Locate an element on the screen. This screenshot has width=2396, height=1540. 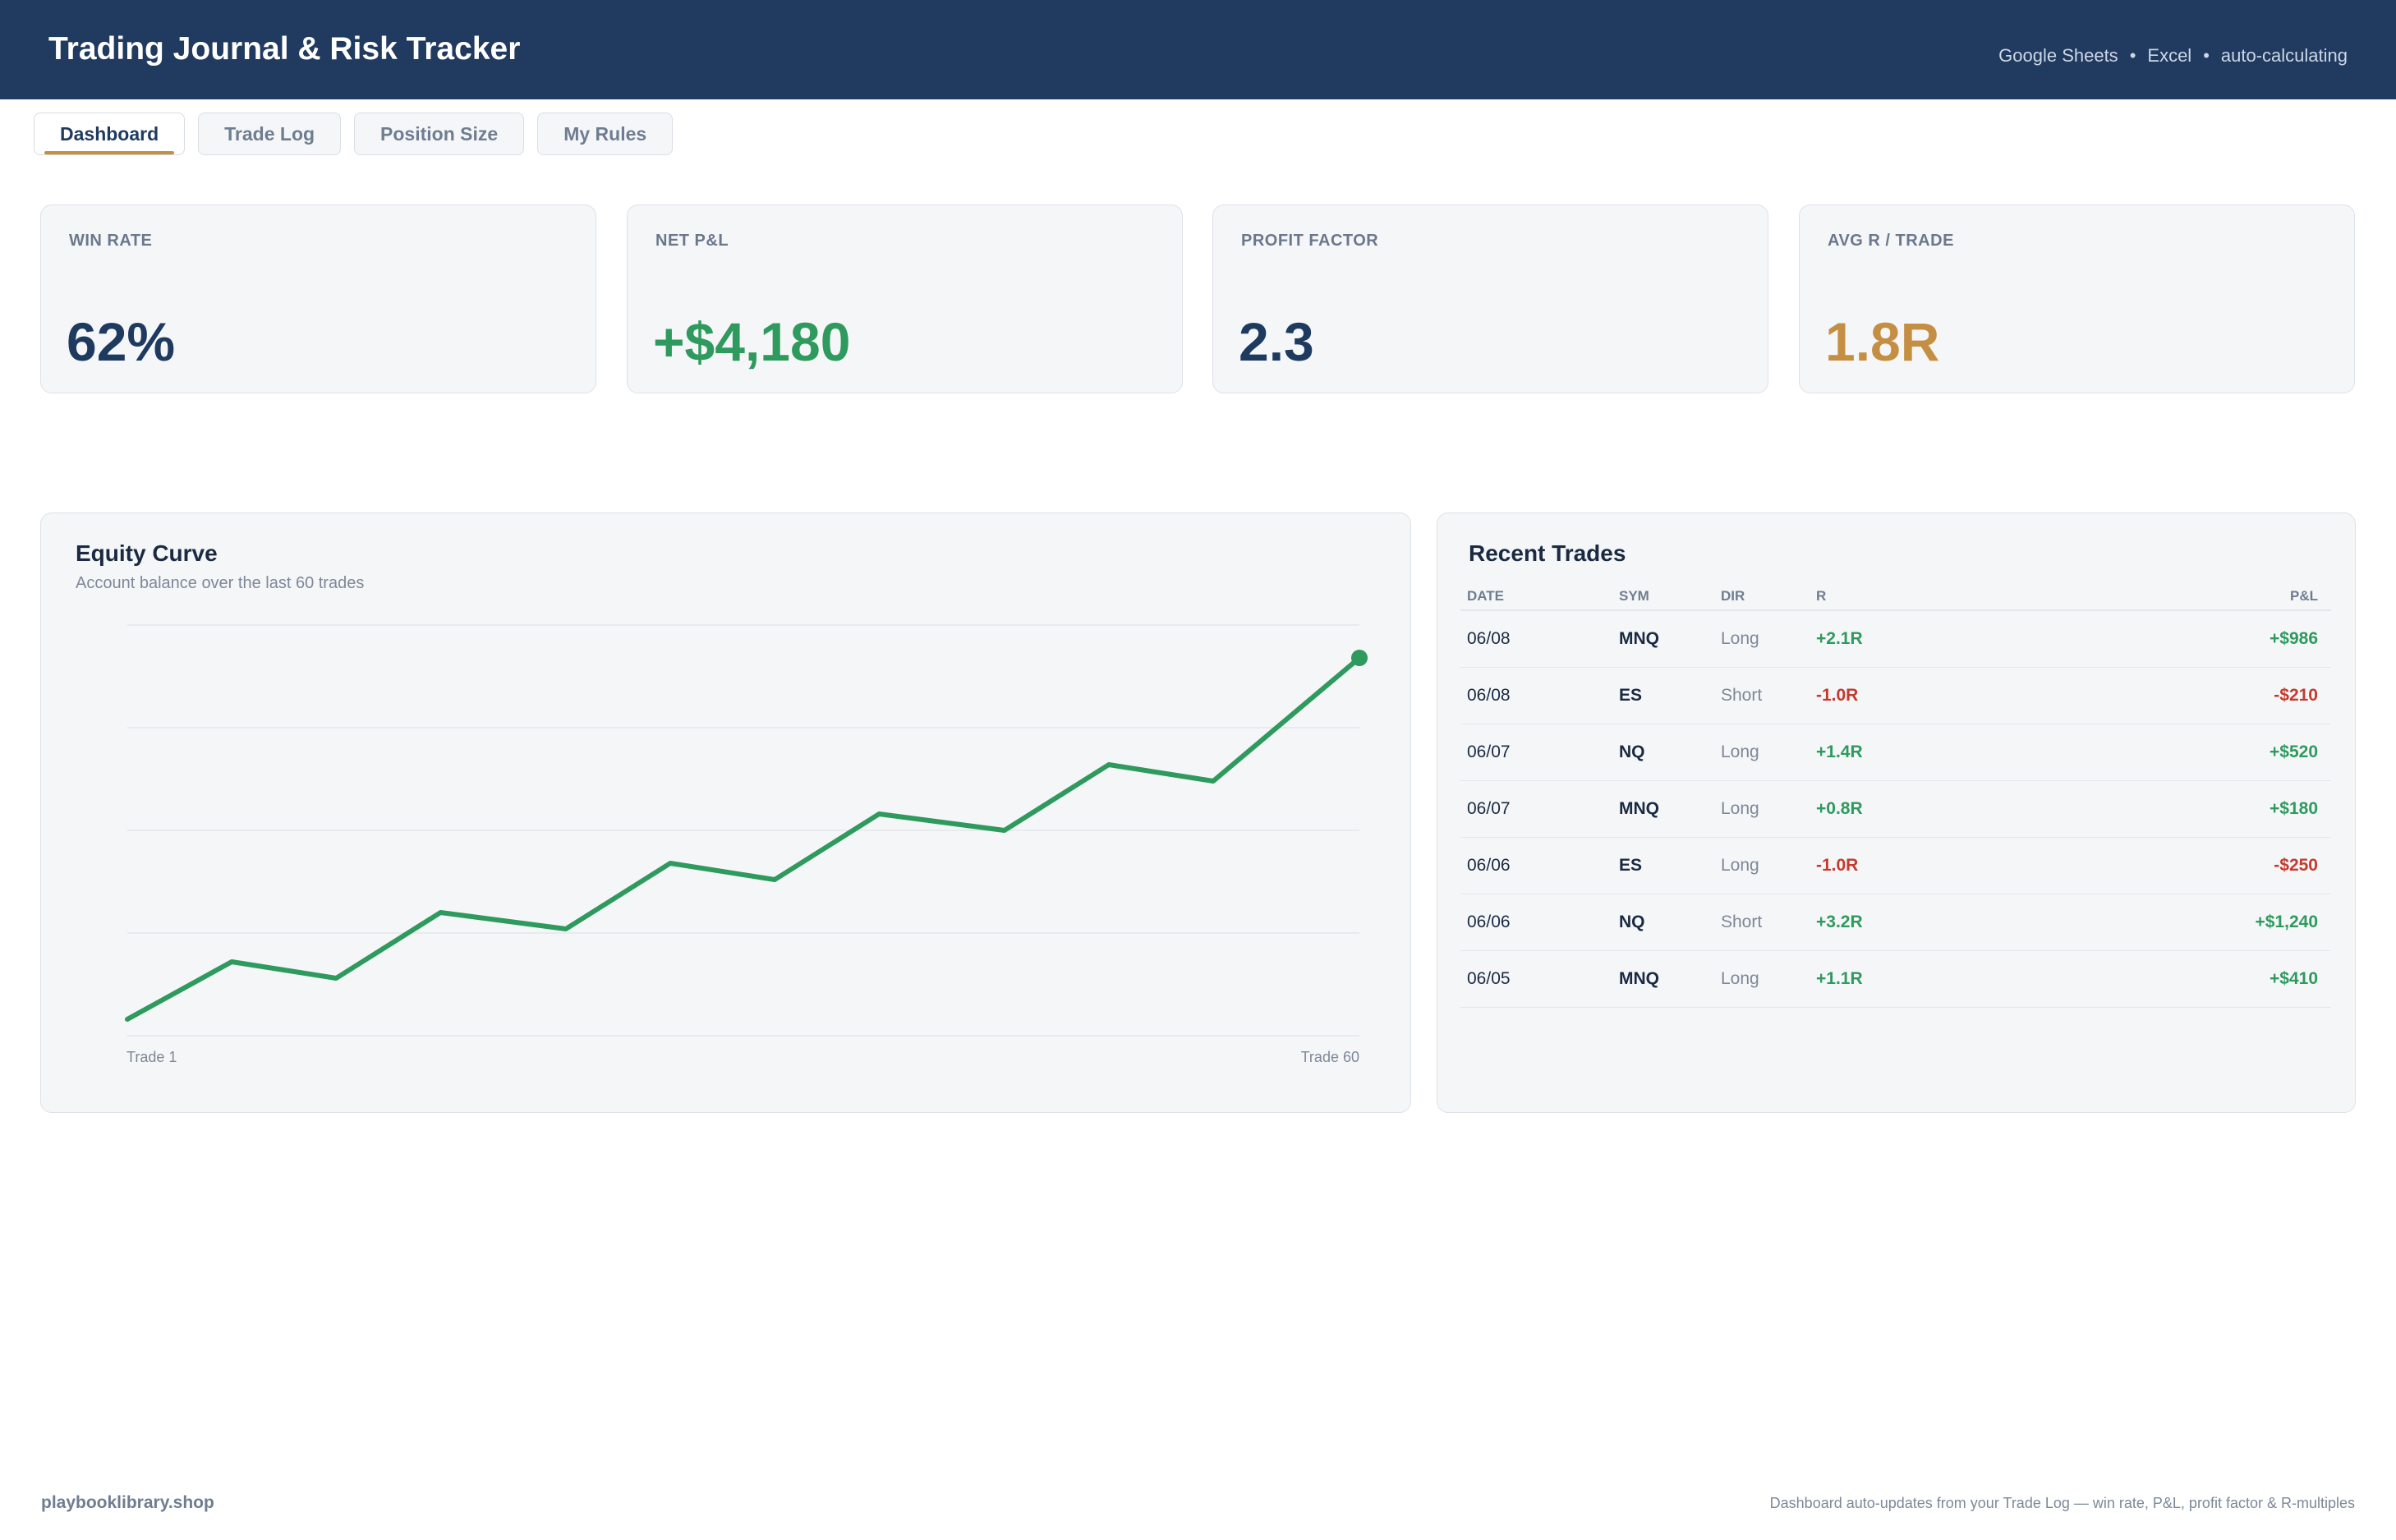
column-header-dir: DIR is located at coordinates (1733, 596).